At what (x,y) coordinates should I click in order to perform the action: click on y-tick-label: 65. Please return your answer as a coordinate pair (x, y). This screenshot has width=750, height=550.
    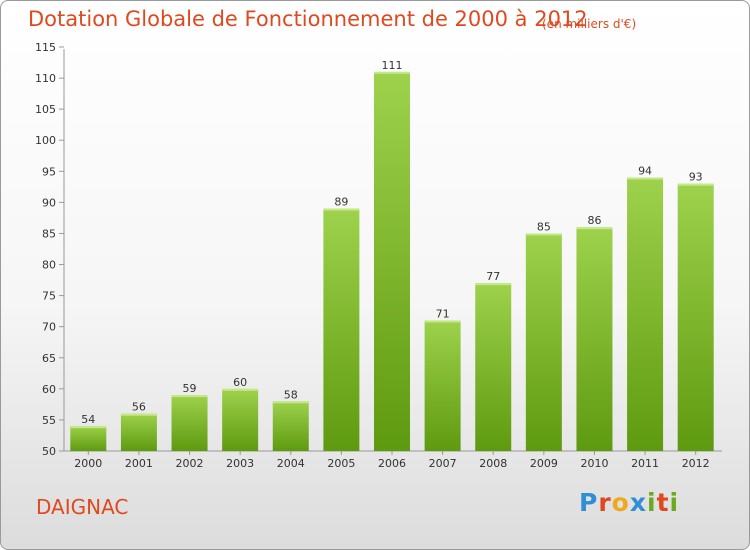
    Looking at the image, I should click on (49, 358).